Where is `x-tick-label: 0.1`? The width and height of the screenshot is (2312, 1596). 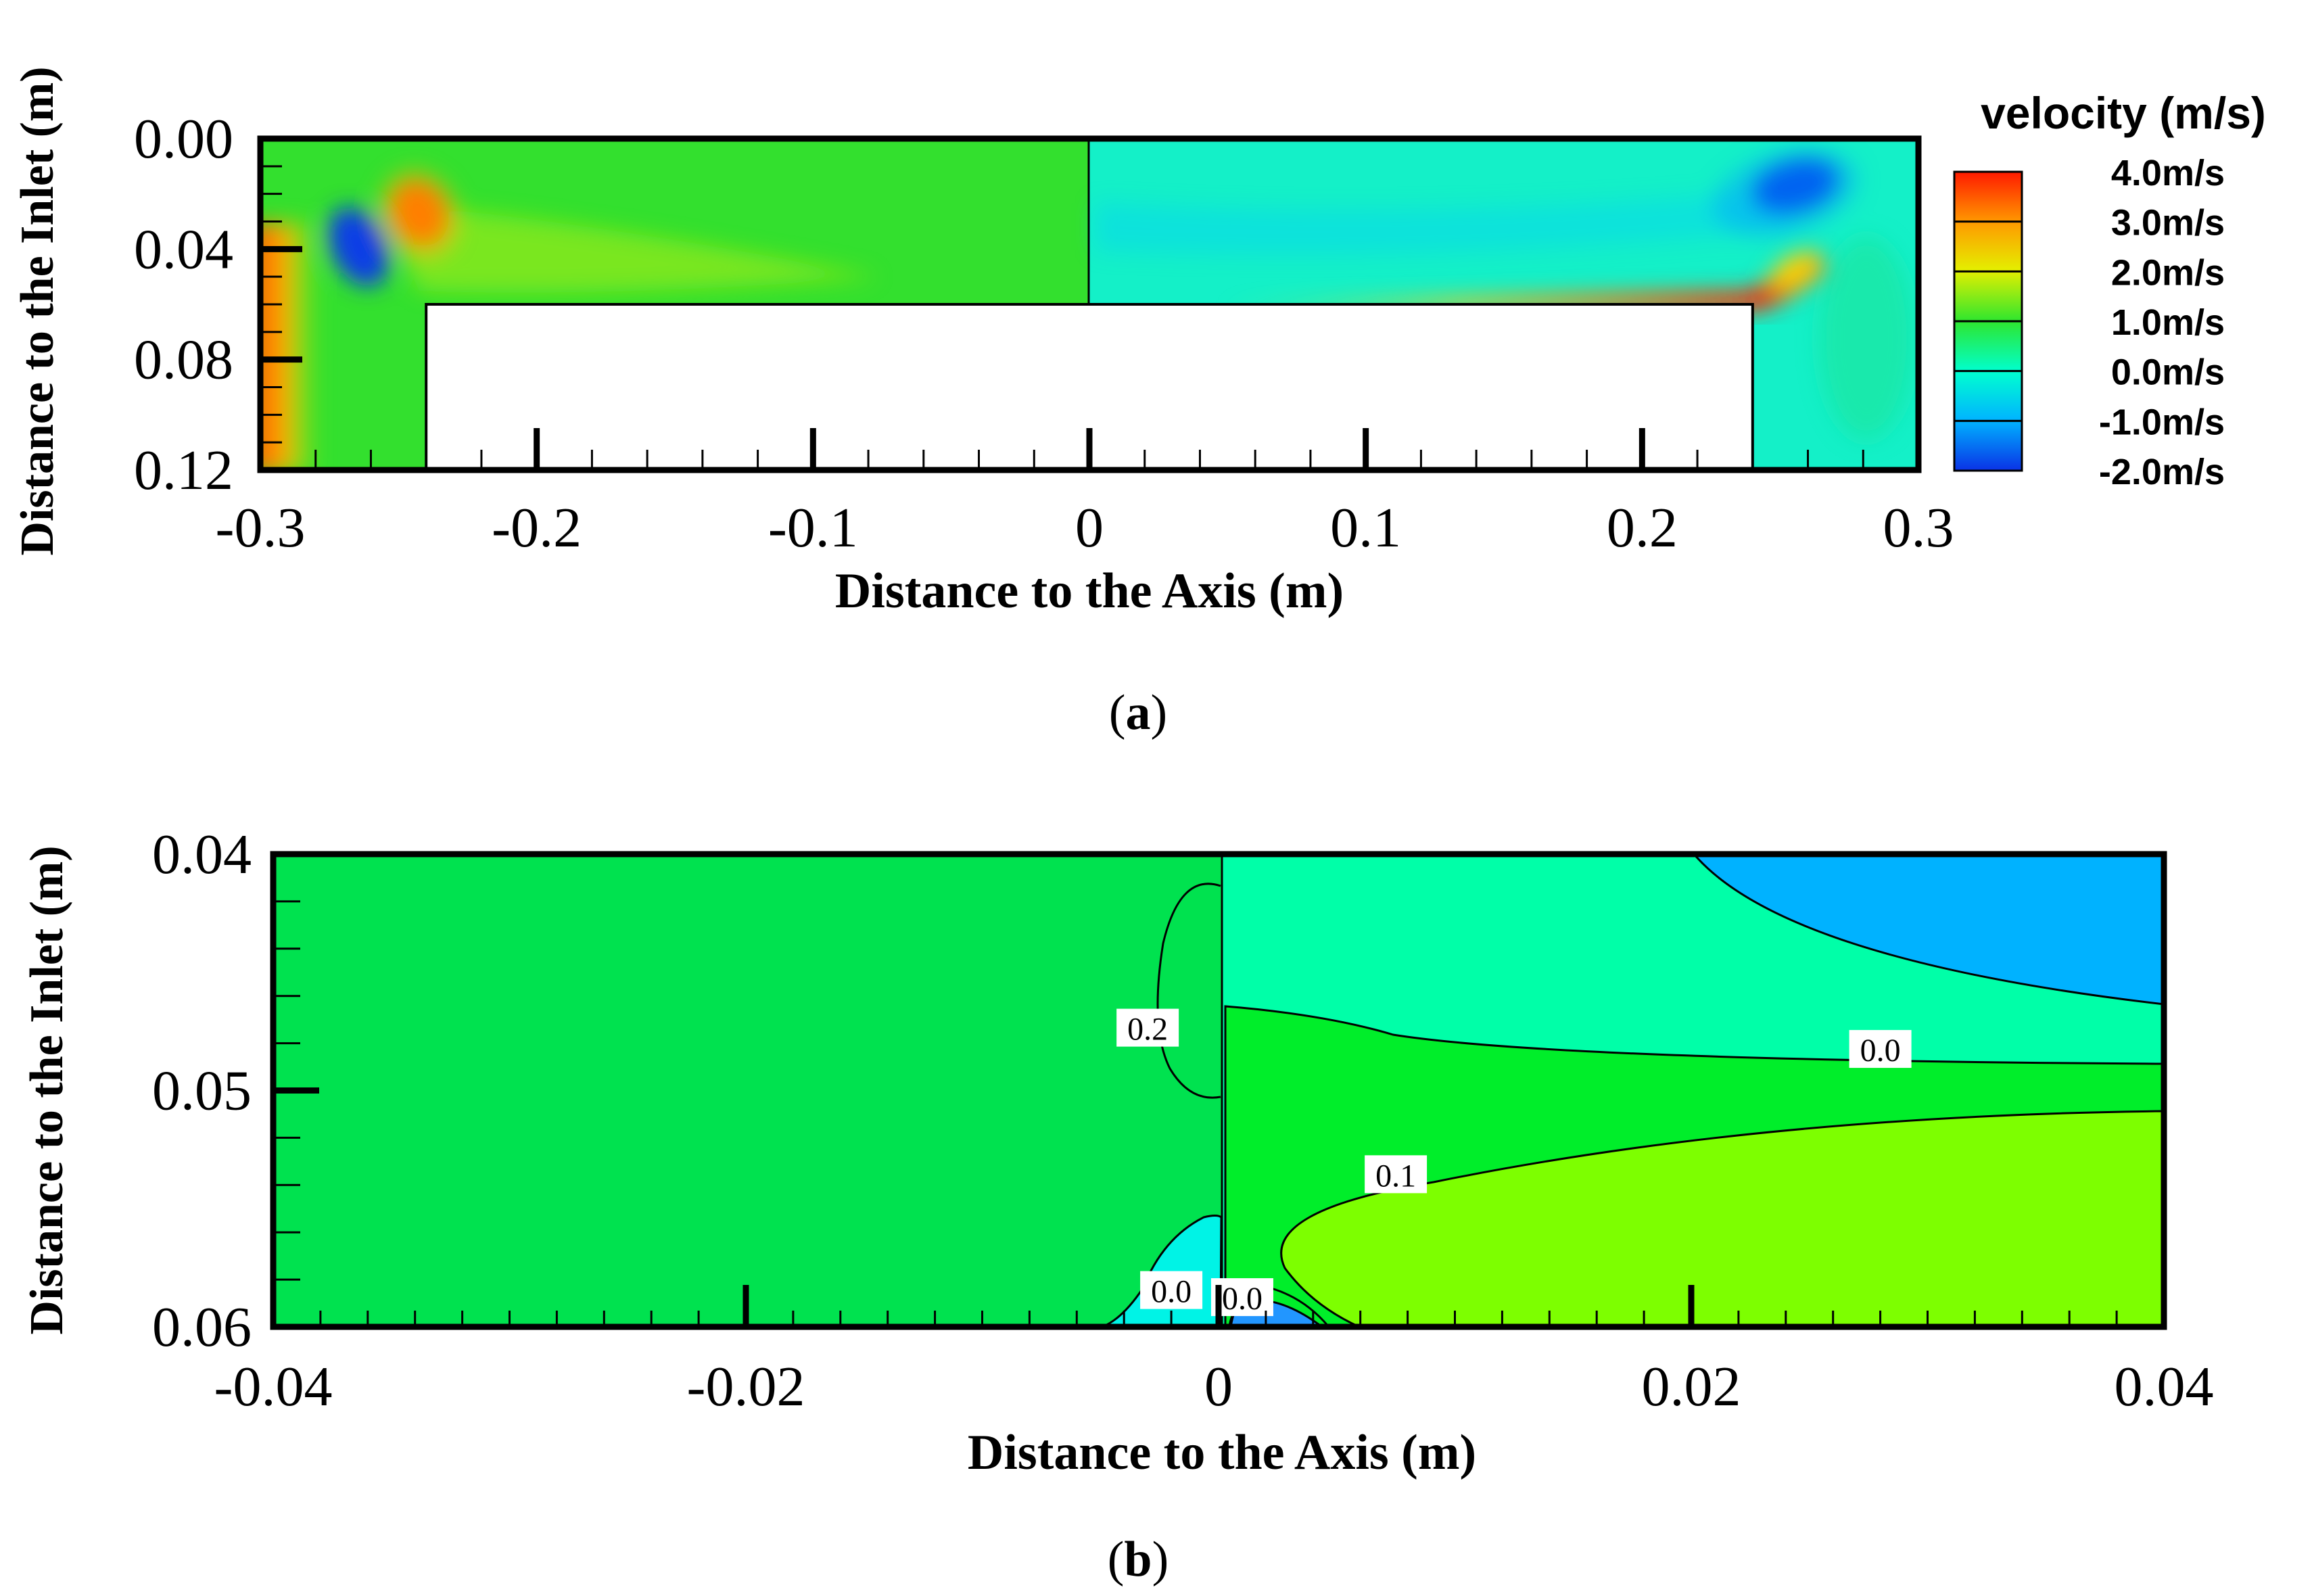 x-tick-label: 0.1 is located at coordinates (1365, 527).